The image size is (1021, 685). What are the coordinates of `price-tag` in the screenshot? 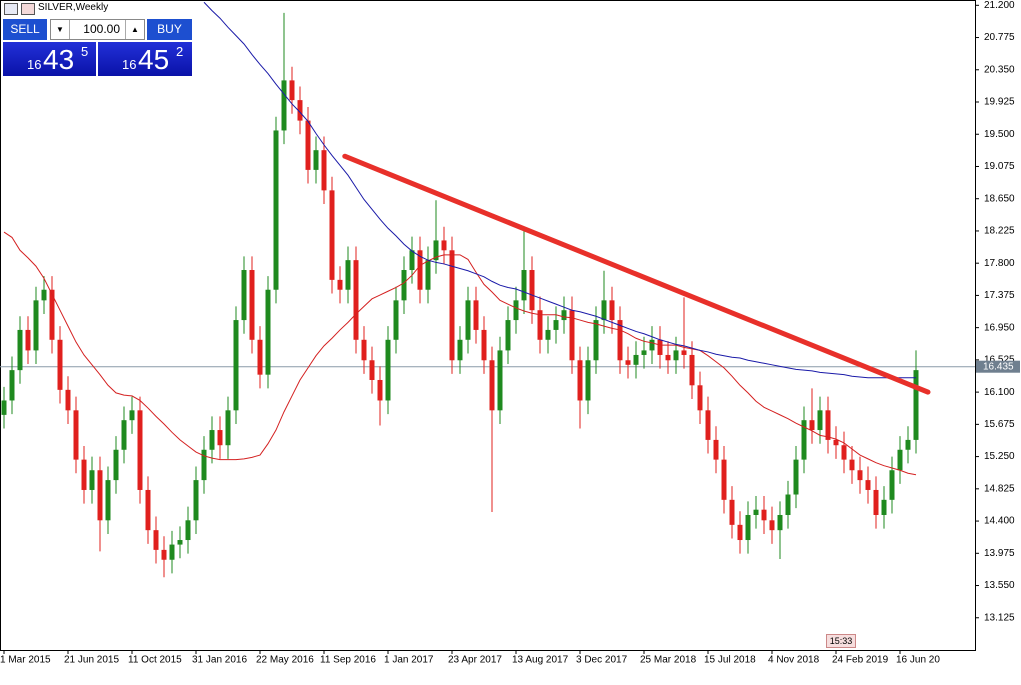 It's located at (998, 366).